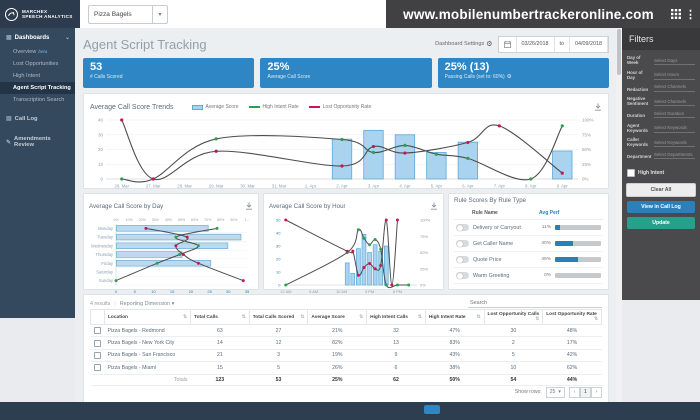 The height and width of the screenshot is (420, 700). I want to click on filter-select: Select Hours, so click(674, 76).